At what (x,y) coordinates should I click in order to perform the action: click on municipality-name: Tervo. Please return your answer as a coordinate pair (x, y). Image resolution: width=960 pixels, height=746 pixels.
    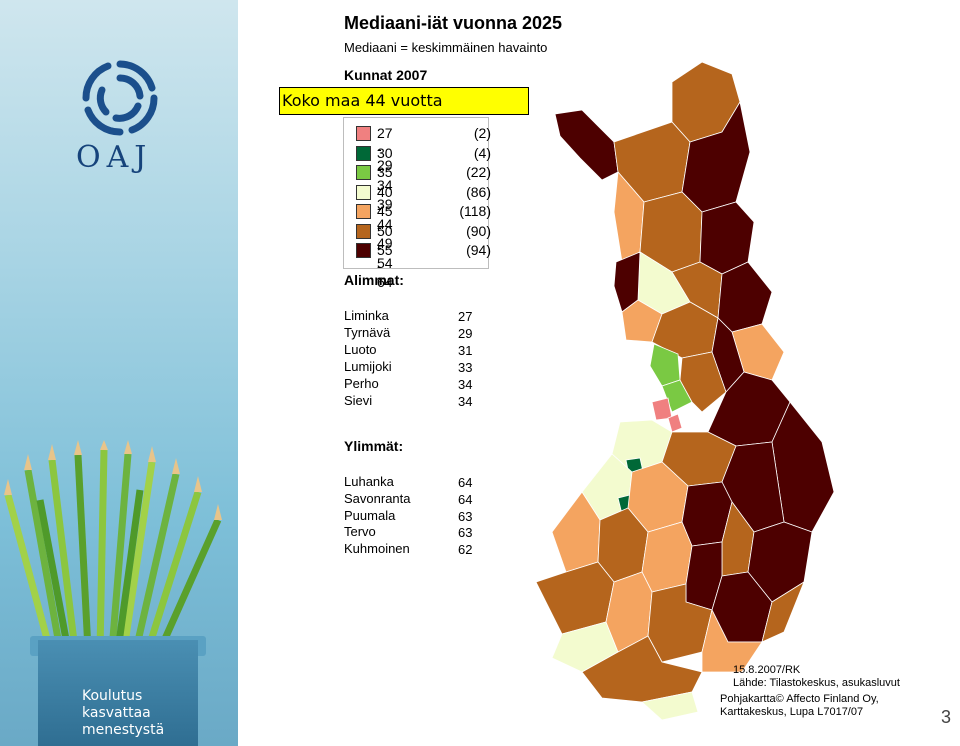
    Looking at the image, I should click on (360, 532).